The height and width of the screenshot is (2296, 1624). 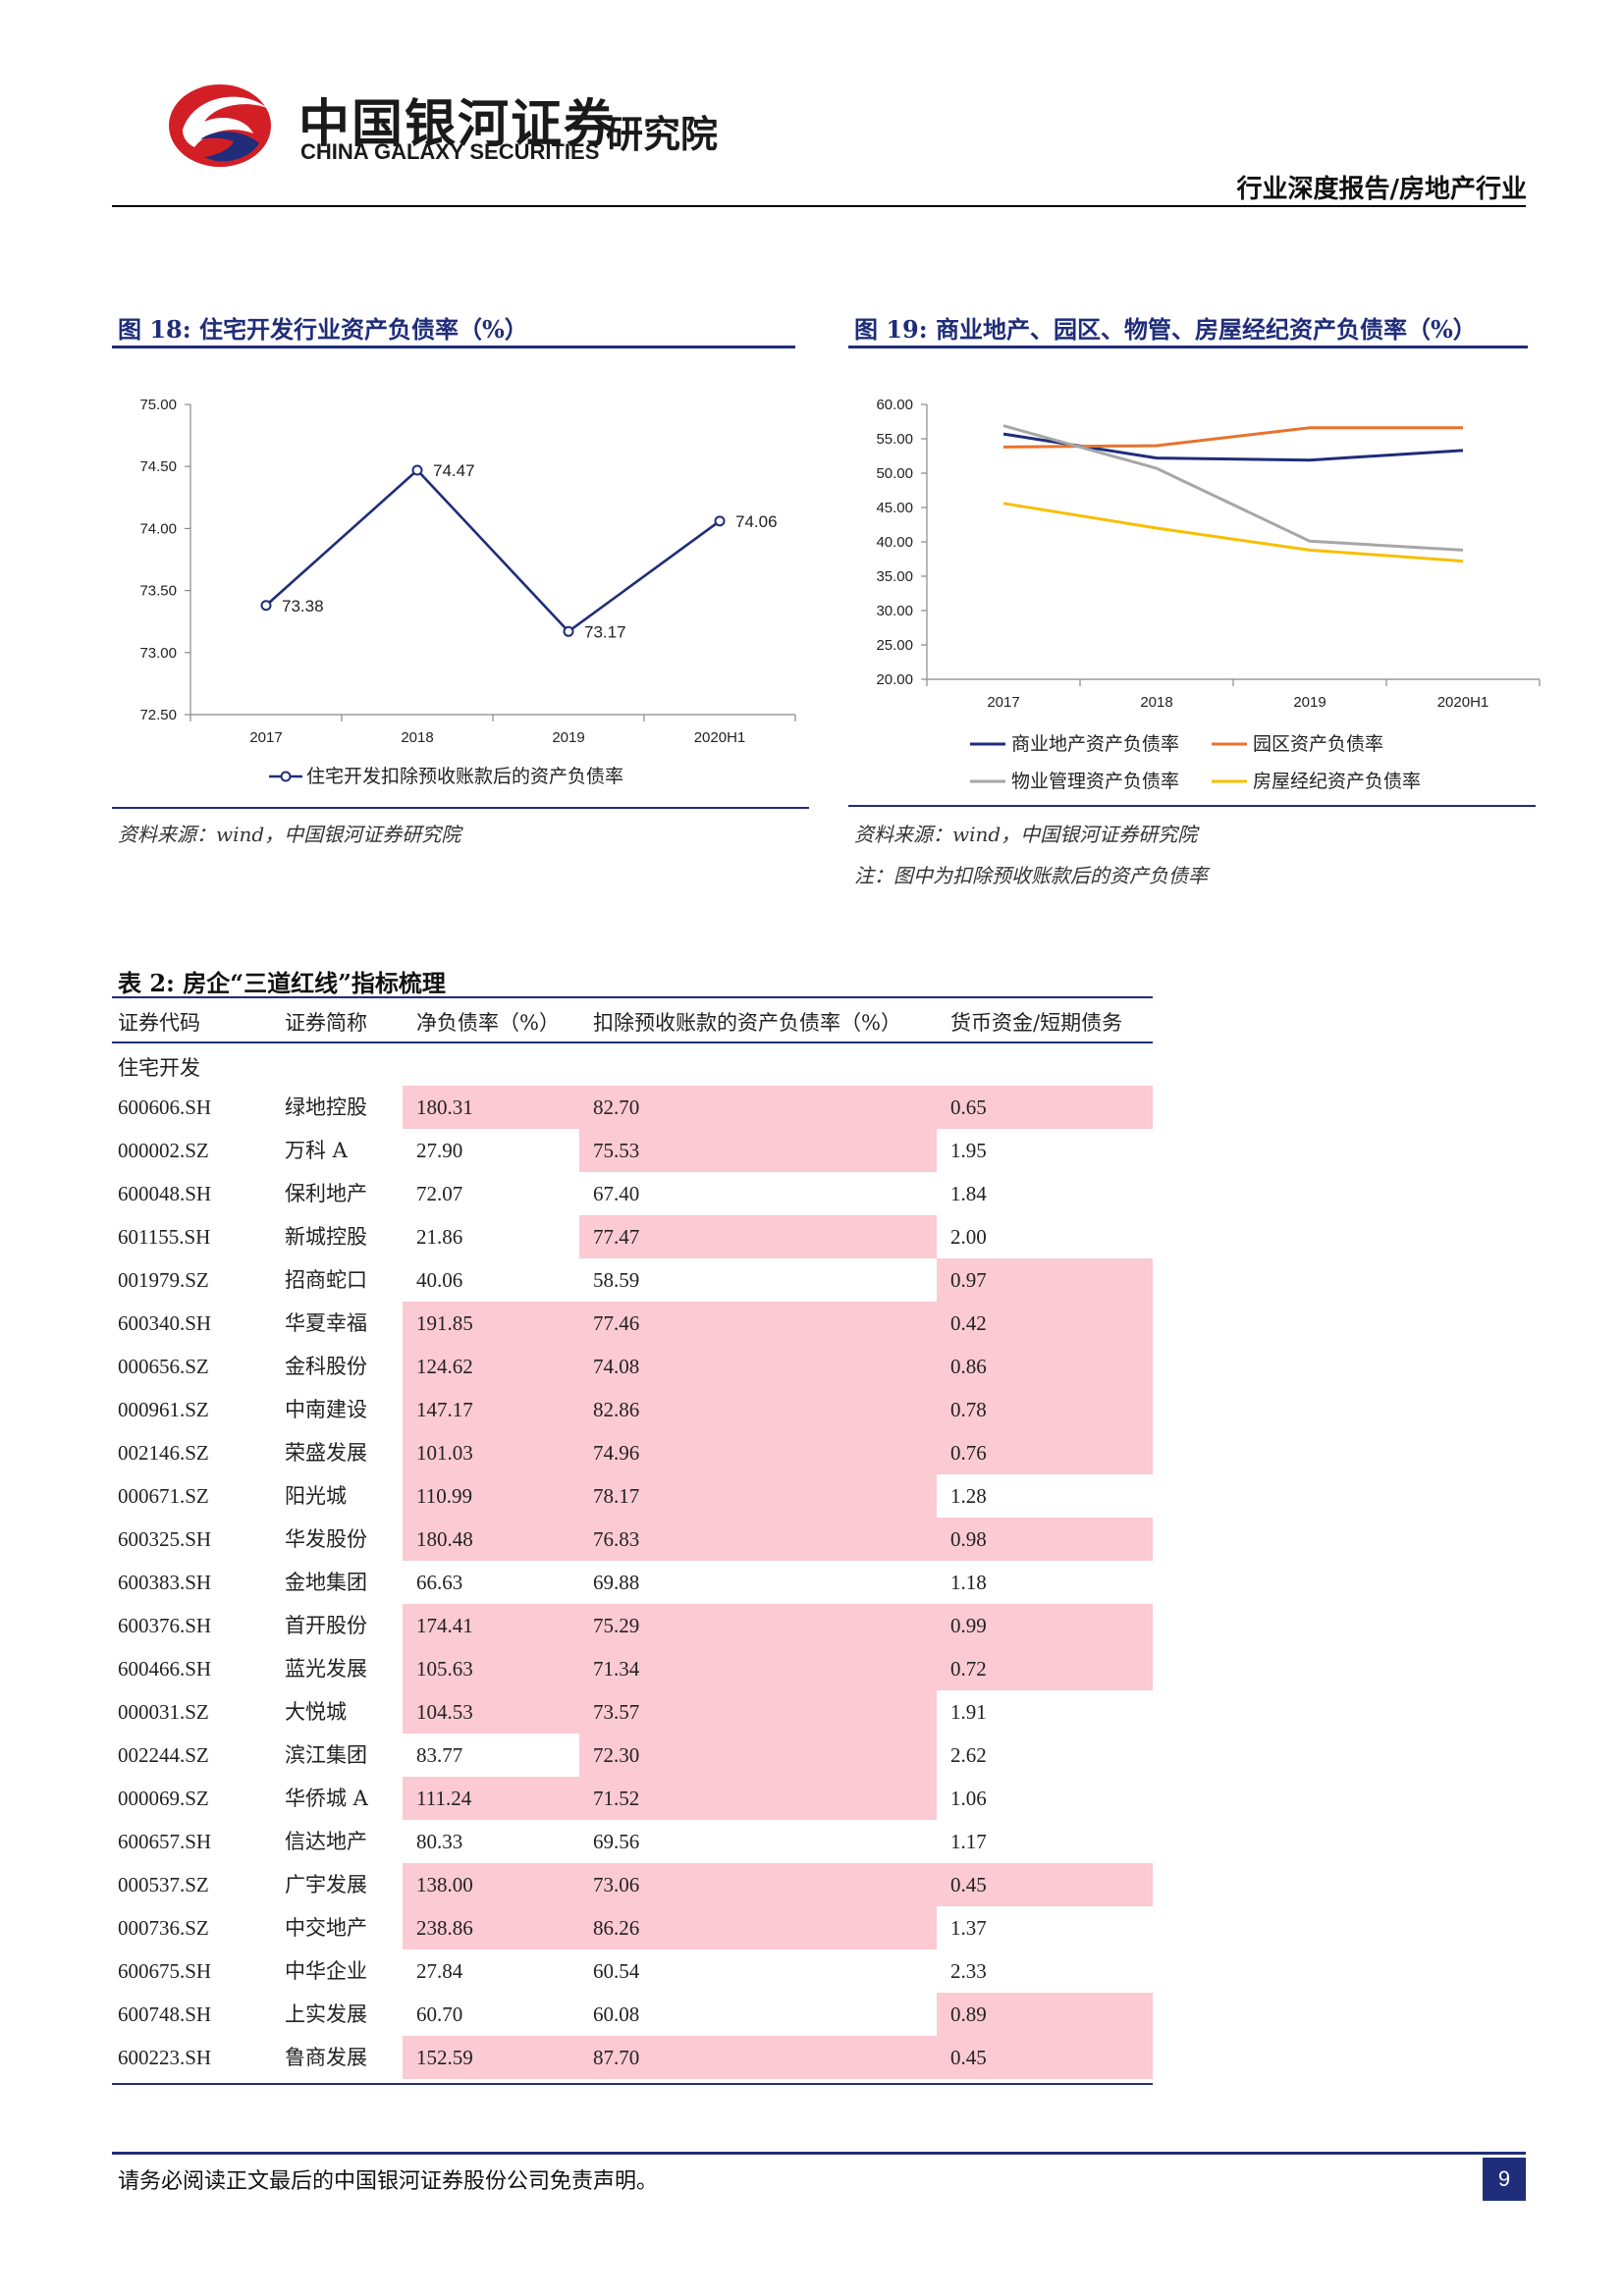 What do you see at coordinates (616, 2014) in the screenshot?
I see `cell-liability-ratio: 60.08` at bounding box center [616, 2014].